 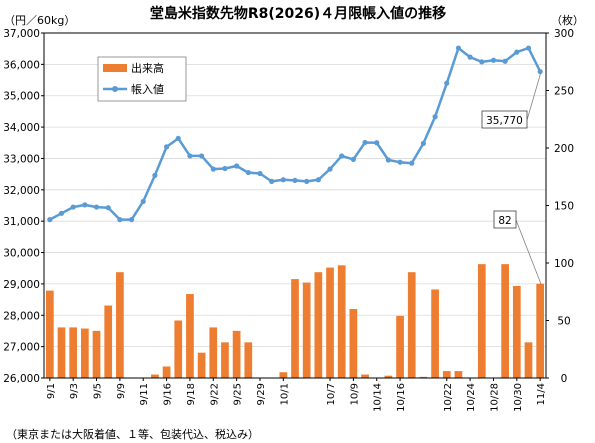 What do you see at coordinates (115, 89) in the screenshot?
I see `legend-line-marker` at bounding box center [115, 89].